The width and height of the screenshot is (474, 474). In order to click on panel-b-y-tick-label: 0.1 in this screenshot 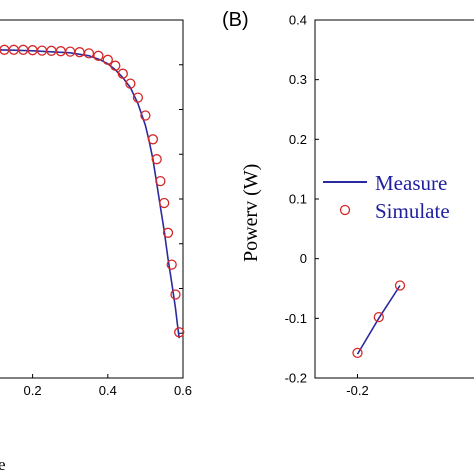, I will do `click(298, 199)`.